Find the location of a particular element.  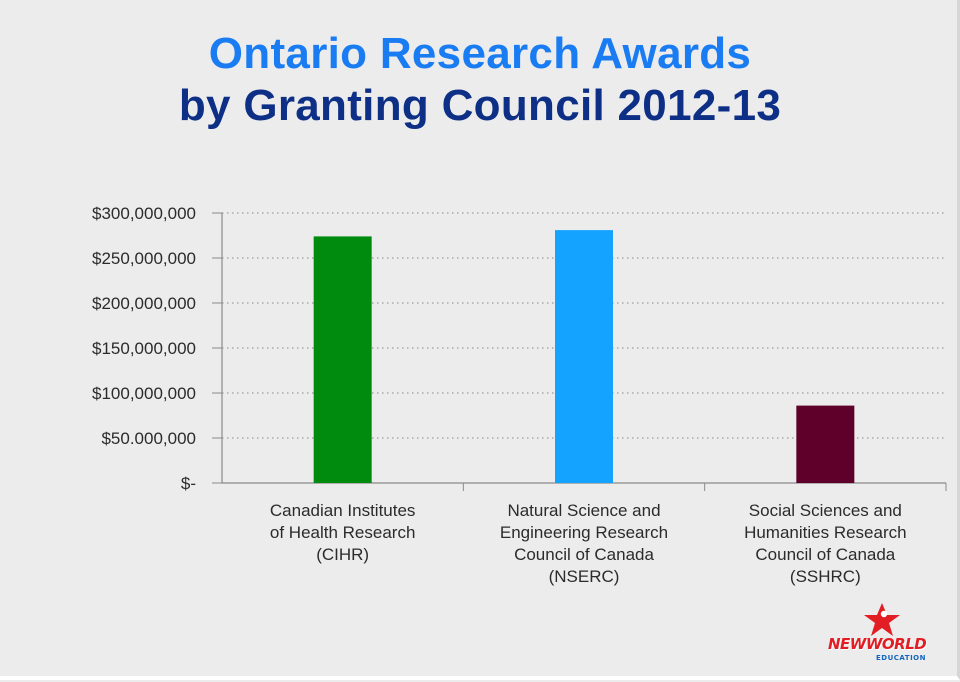

logo-word-world: WORLD is located at coordinates (896, 644).